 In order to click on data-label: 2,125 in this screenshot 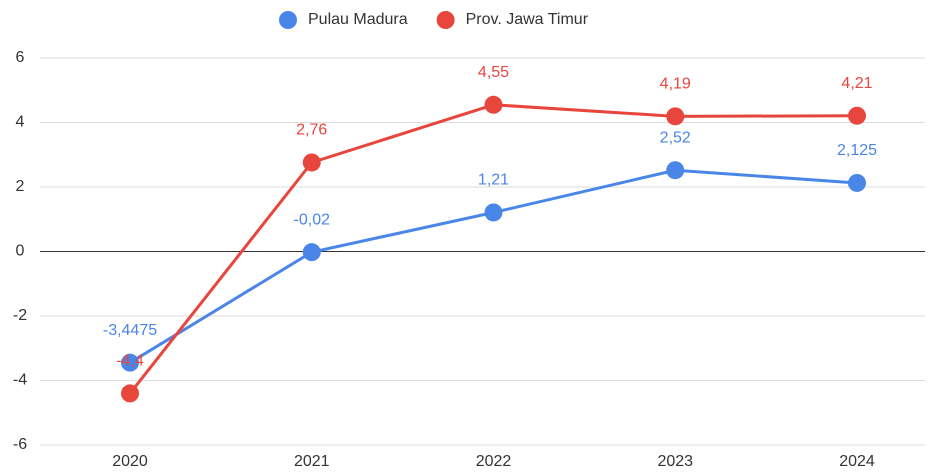, I will do `click(857, 150)`.